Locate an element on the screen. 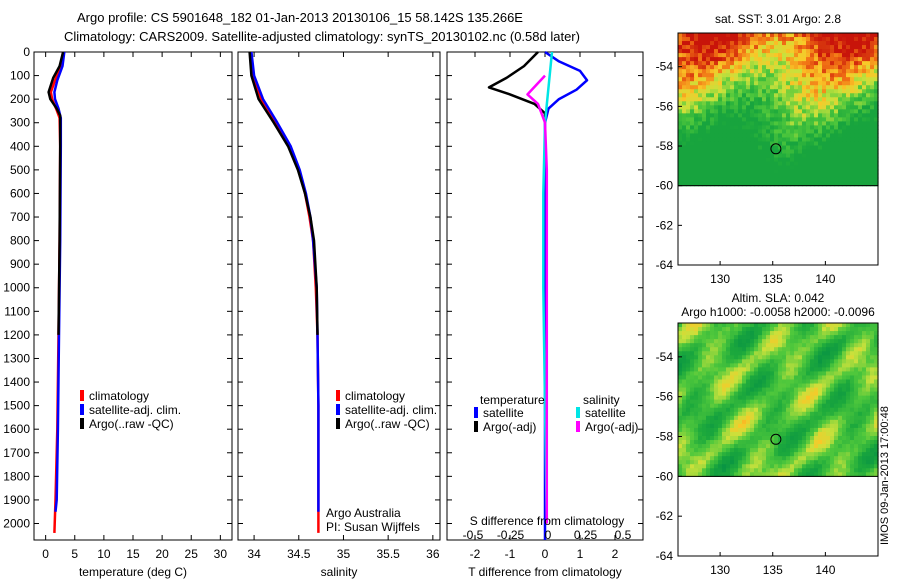 This screenshot has width=900, height=580. depth-tick-label: 600 is located at coordinates (20, 193).